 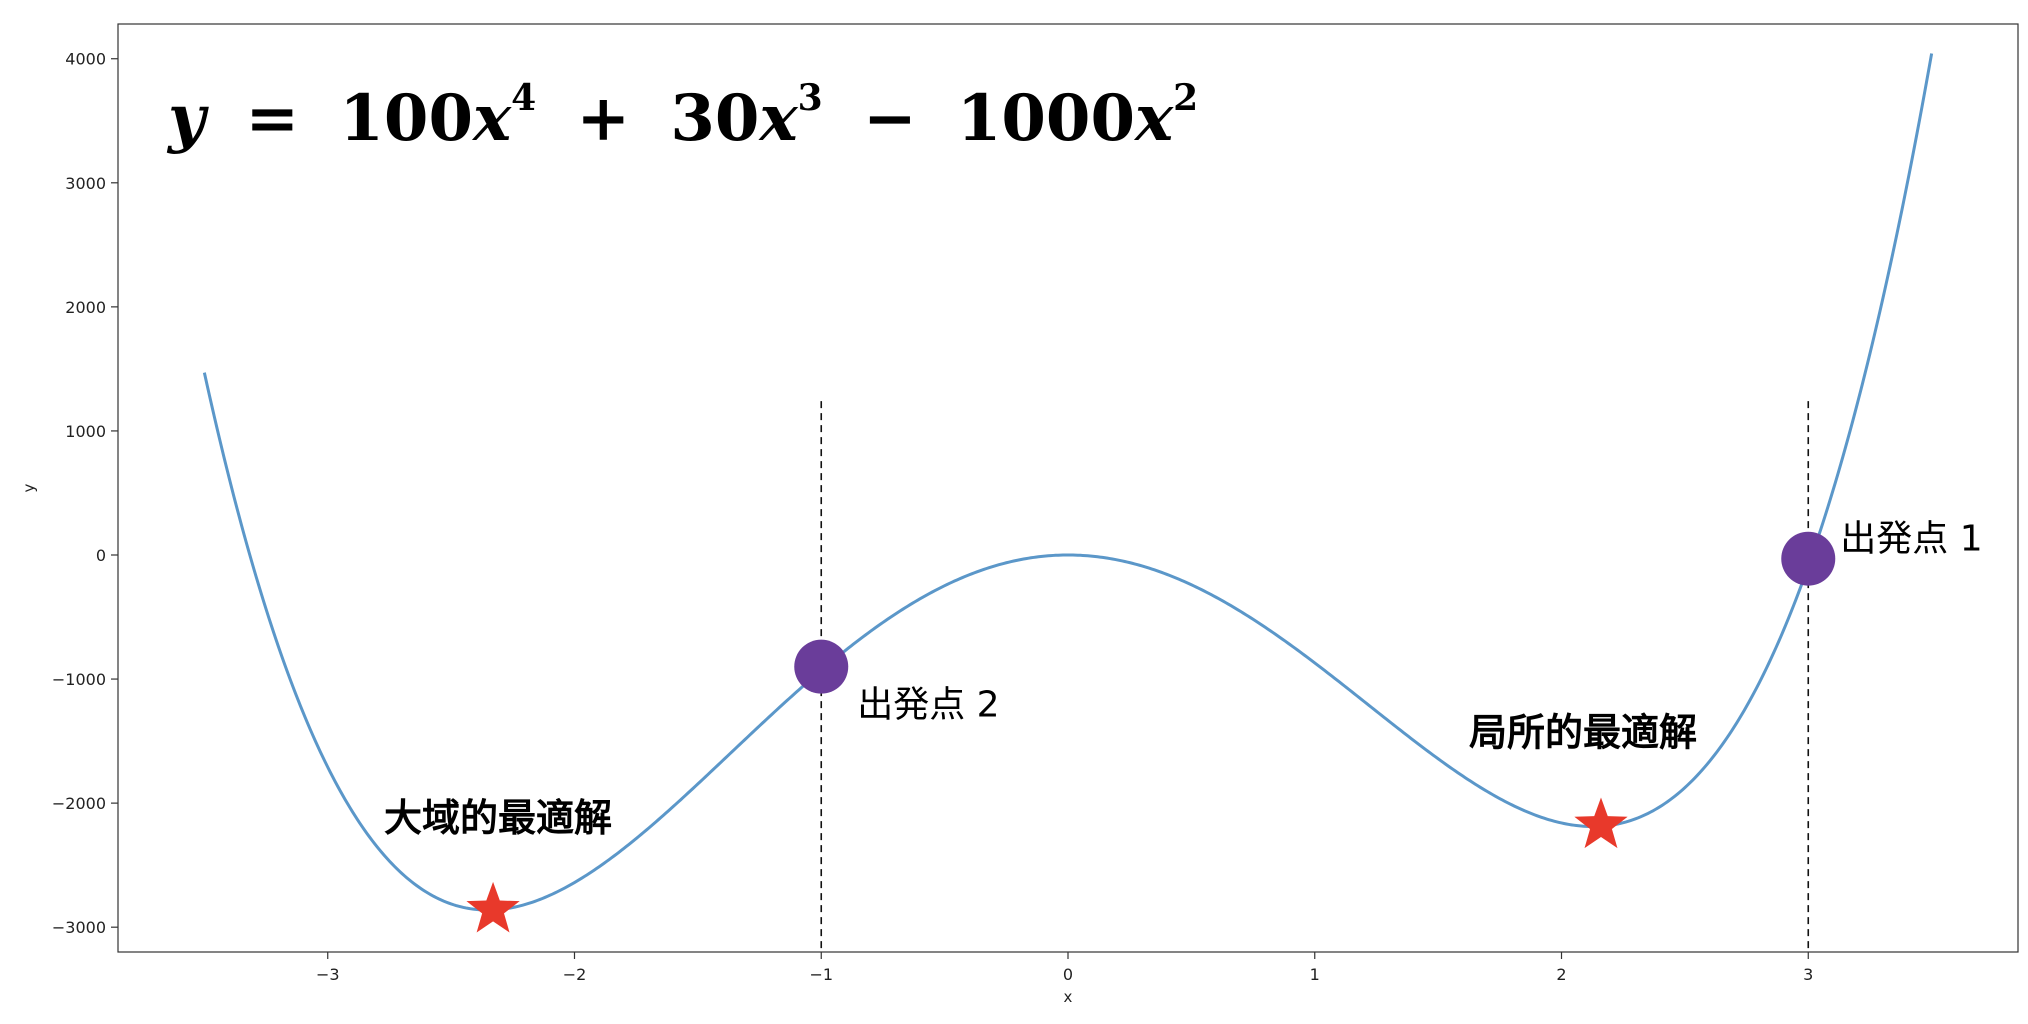 What do you see at coordinates (79, 927) in the screenshot?
I see `y-tick-label: −3000` at bounding box center [79, 927].